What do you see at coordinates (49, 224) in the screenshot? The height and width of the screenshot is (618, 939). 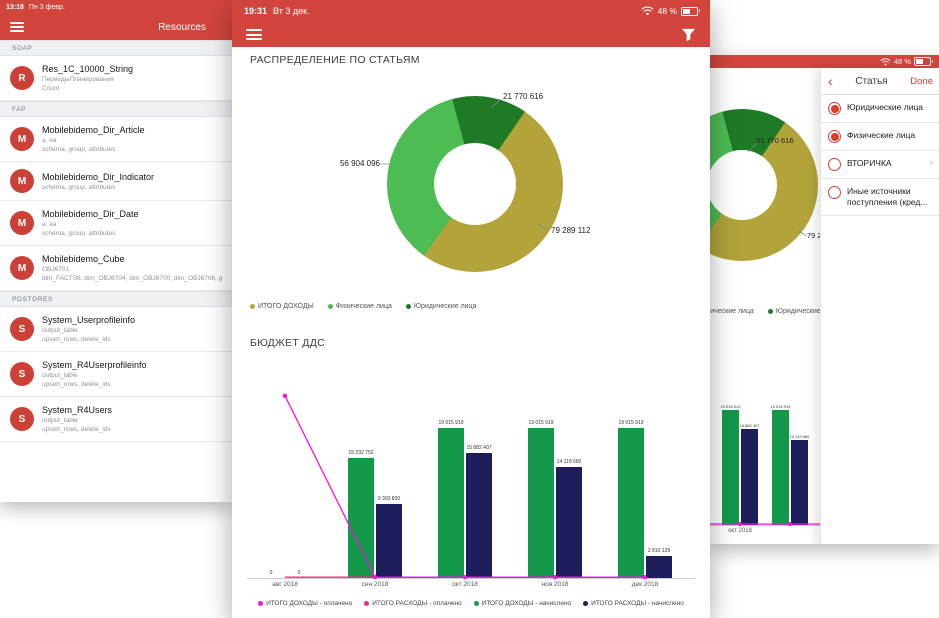 I see `resource-subtitle: a, ea` at bounding box center [49, 224].